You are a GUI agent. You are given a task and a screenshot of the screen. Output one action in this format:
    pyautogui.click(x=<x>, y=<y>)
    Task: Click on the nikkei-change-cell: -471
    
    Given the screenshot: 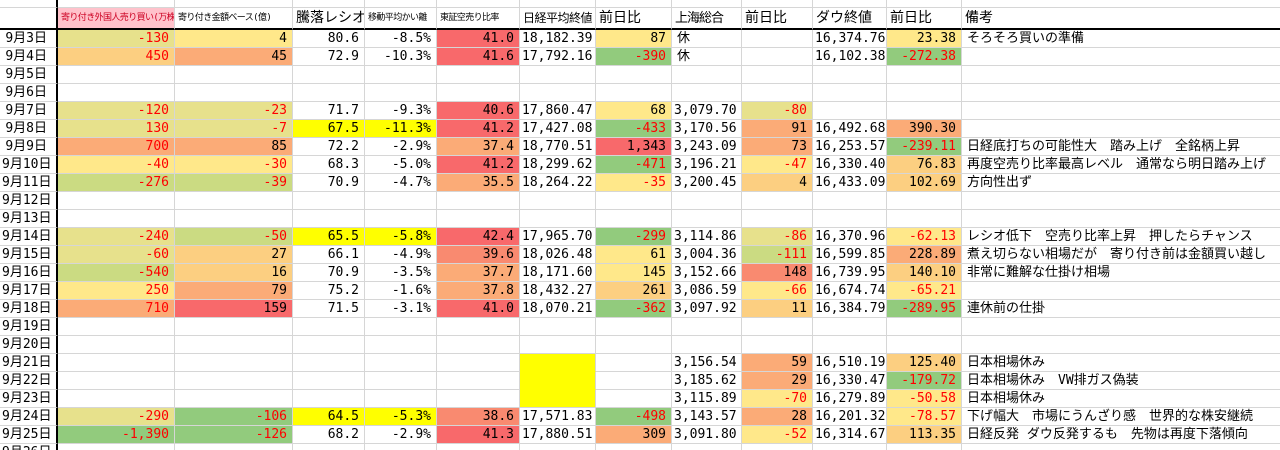 What is the action you would take?
    pyautogui.click(x=634, y=165)
    